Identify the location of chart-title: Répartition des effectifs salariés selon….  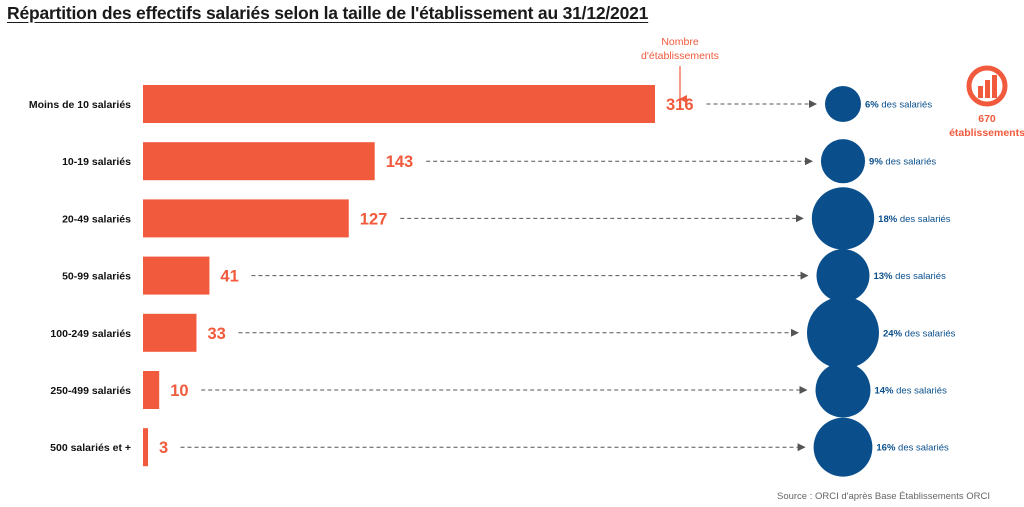
(328, 13).